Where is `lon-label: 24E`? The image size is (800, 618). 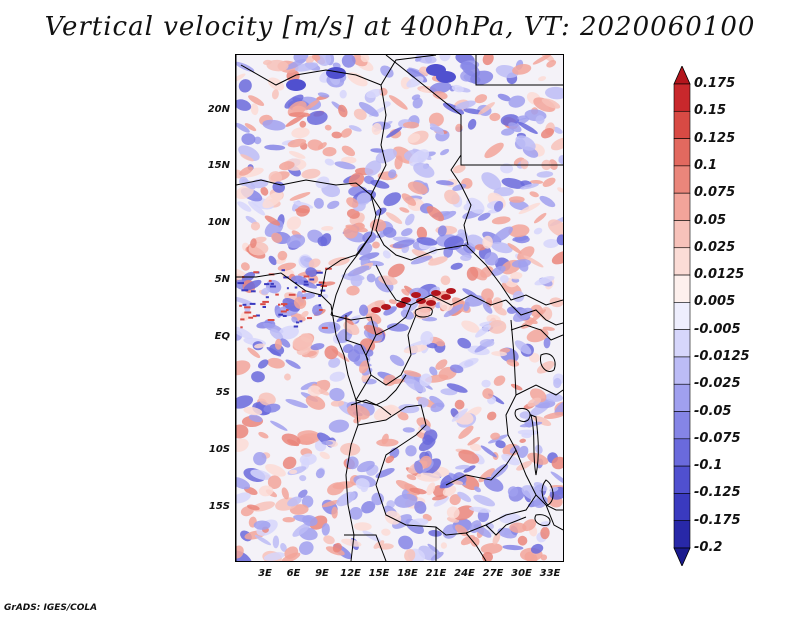
lon-label: 24E is located at coordinates (464, 573).